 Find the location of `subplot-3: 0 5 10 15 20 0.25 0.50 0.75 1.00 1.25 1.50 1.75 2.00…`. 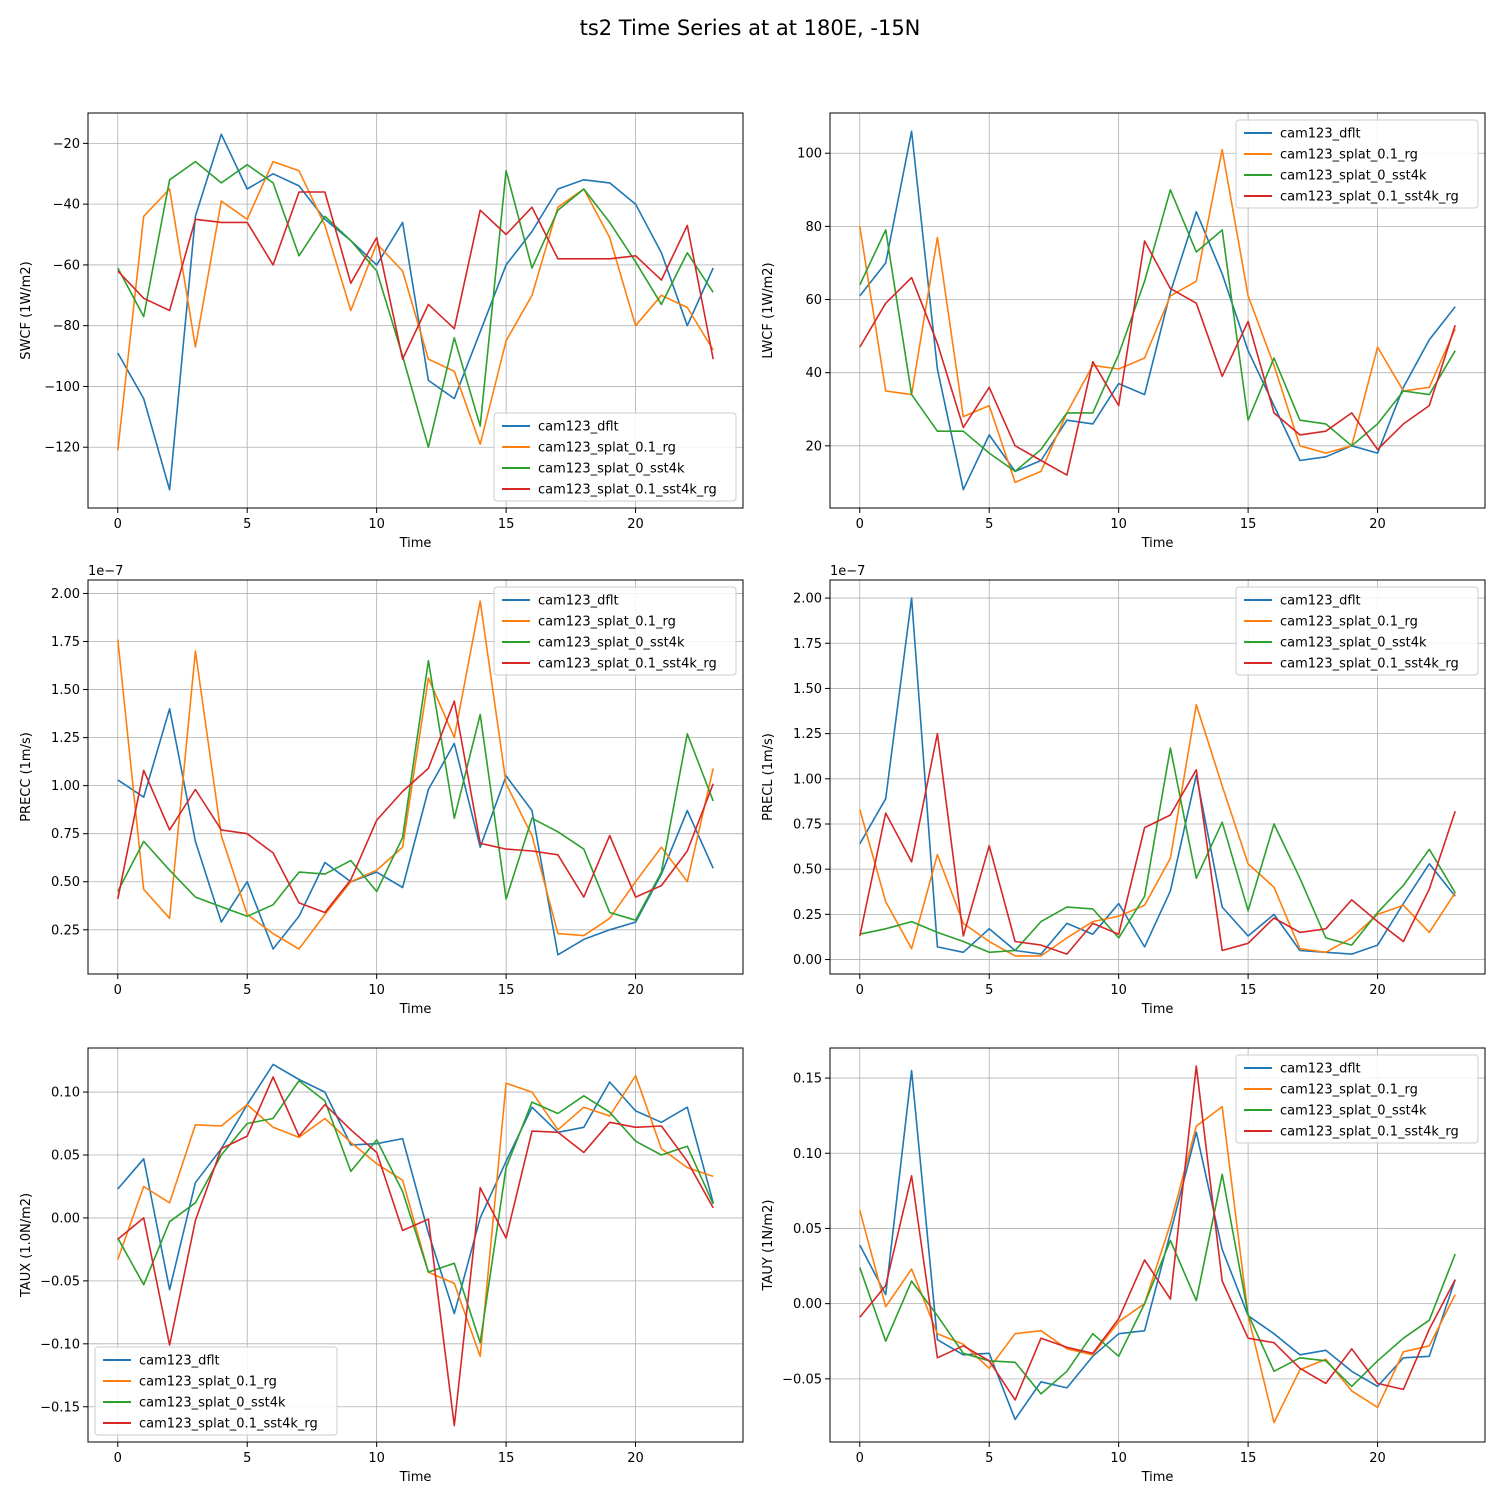

subplot-3: 0 5 10 15 20 0.25 0.50 0.75 1.00 1.25 1.50 1.75 2.00… is located at coordinates (381, 790).